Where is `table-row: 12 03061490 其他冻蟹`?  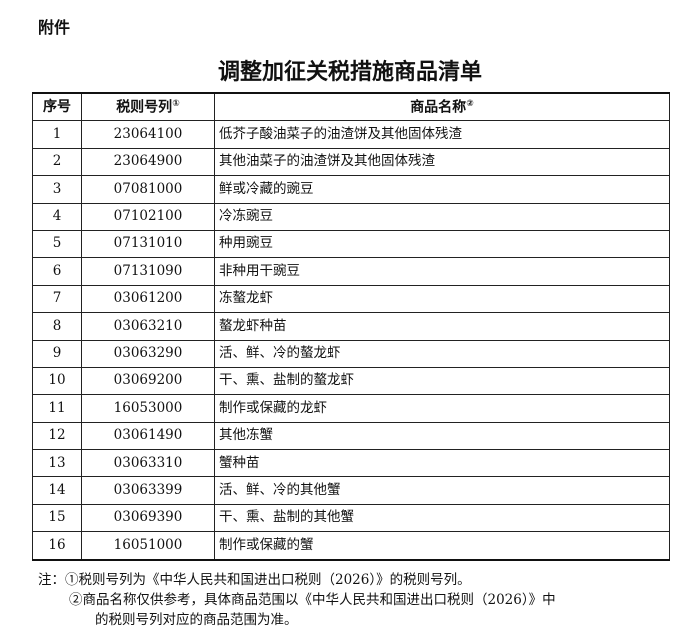
table-row: 12 03061490 其他冻蟹 is located at coordinates (351, 436).